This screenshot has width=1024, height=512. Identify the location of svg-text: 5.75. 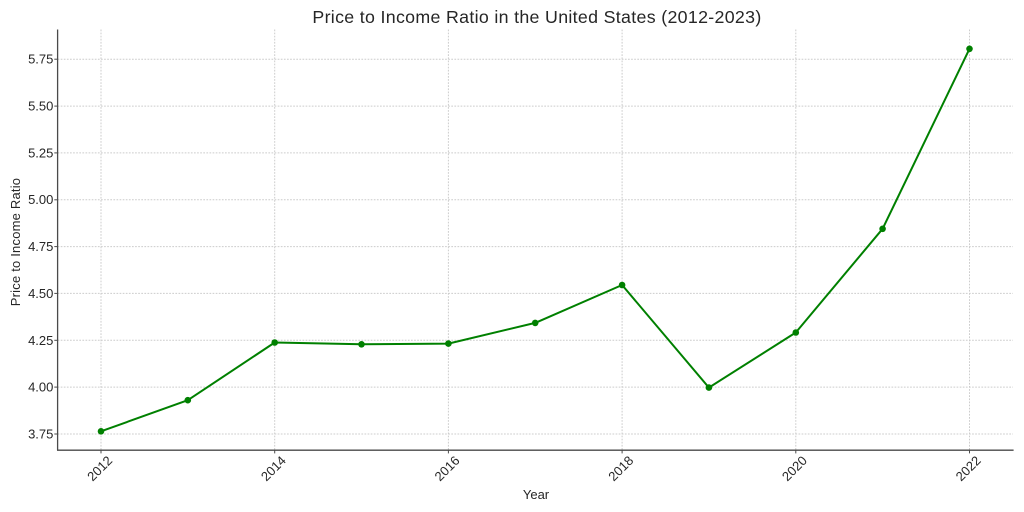
(40, 59).